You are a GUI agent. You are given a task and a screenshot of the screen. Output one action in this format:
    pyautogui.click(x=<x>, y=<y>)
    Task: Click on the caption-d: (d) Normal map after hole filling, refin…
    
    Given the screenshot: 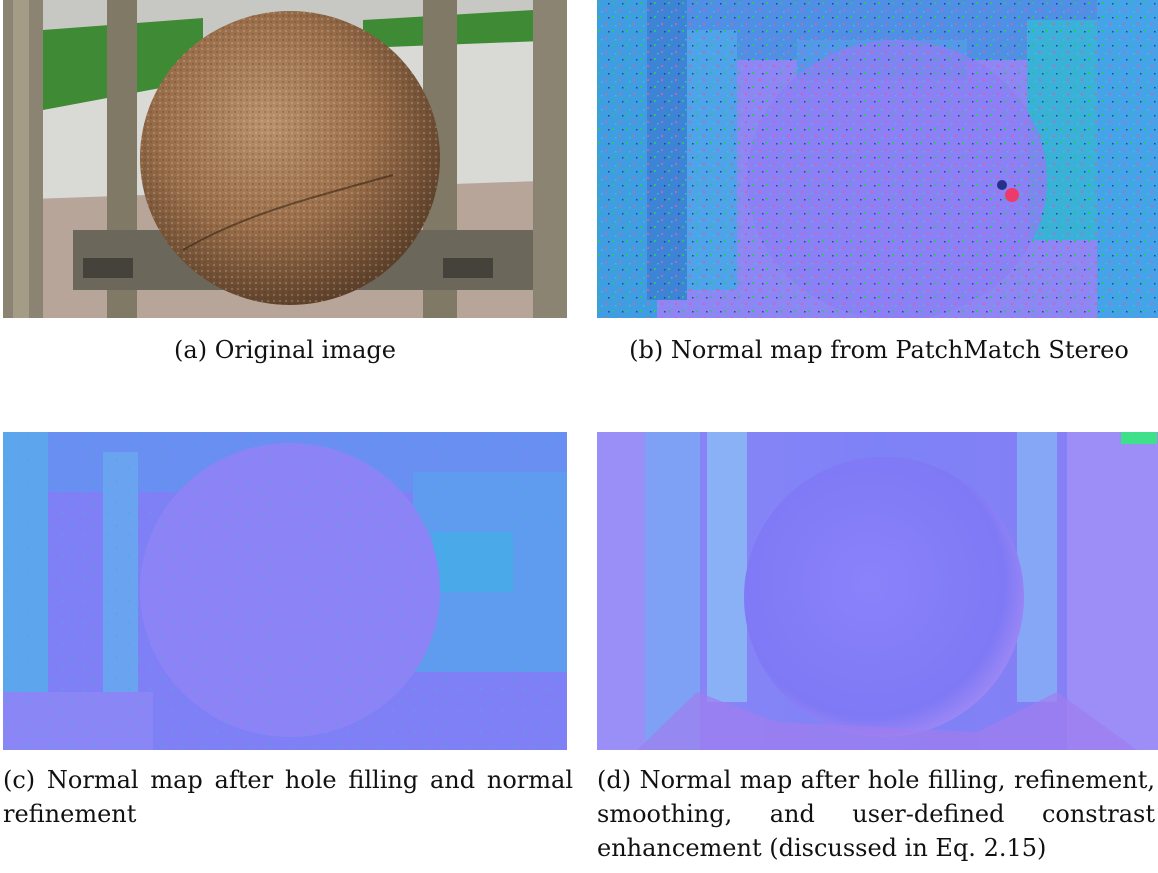 What is the action you would take?
    pyautogui.click(x=876, y=814)
    